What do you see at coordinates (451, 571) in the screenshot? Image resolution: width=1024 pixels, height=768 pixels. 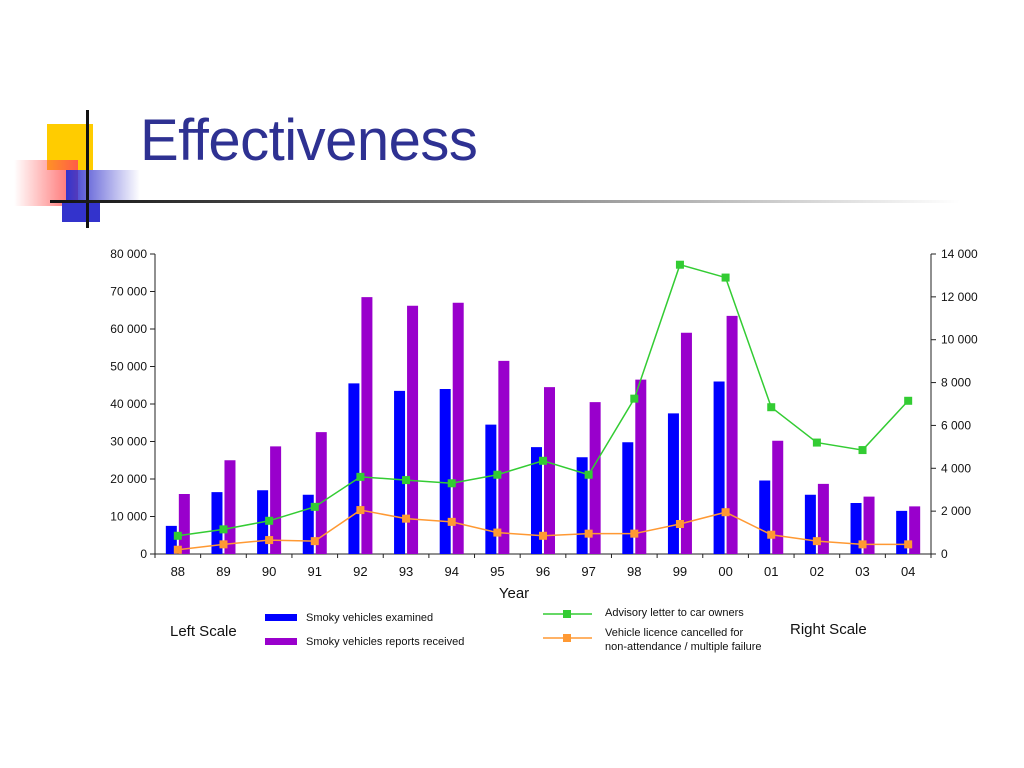 I see `x-tick-label: 94` at bounding box center [451, 571].